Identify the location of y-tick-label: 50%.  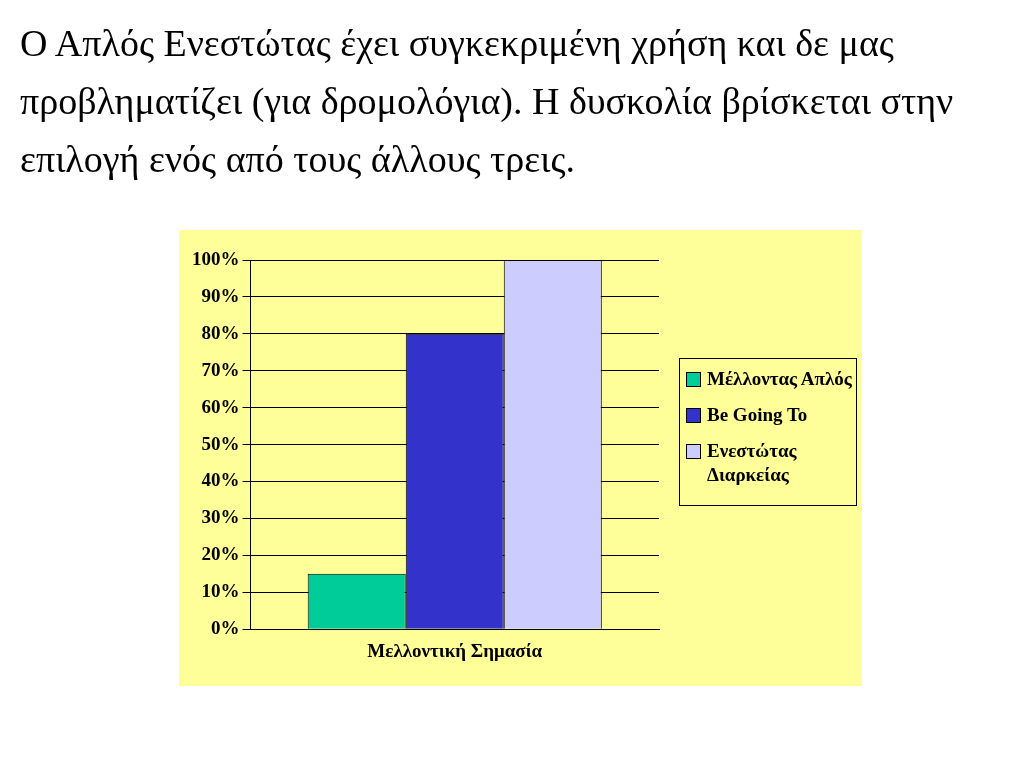
(220, 443).